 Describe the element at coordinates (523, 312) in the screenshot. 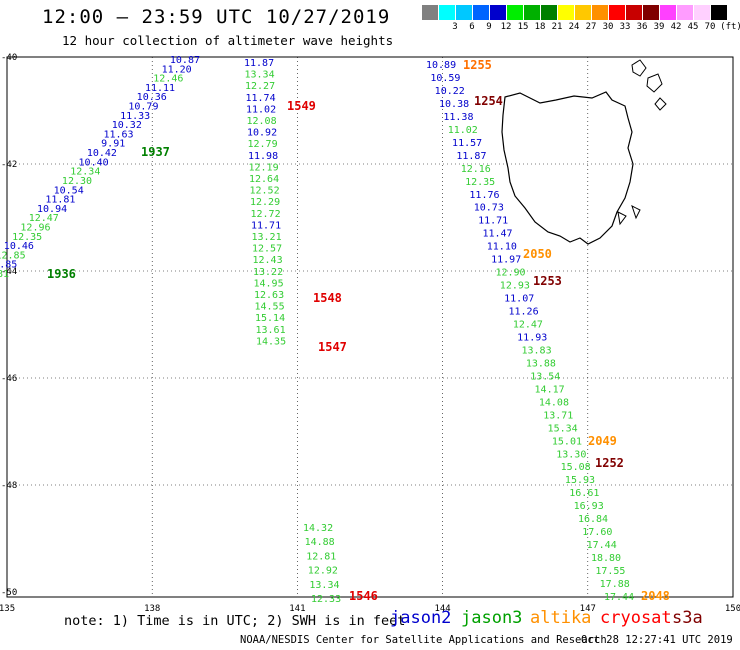

I see `wave-height-reading: 11.26` at that location.